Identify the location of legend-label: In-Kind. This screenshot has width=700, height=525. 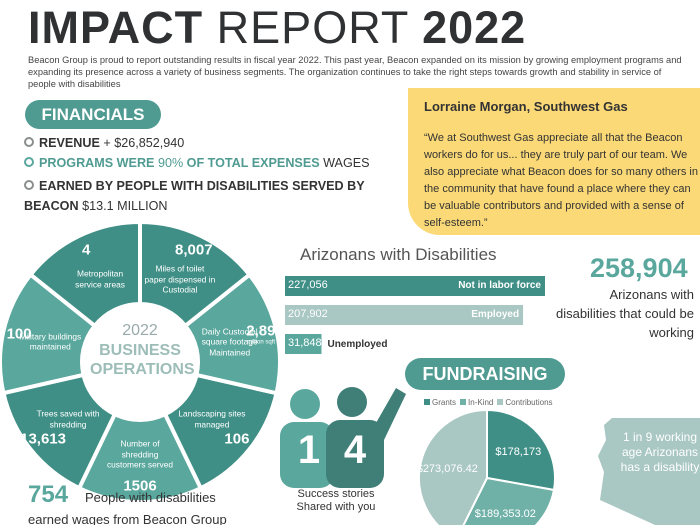
(481, 402).